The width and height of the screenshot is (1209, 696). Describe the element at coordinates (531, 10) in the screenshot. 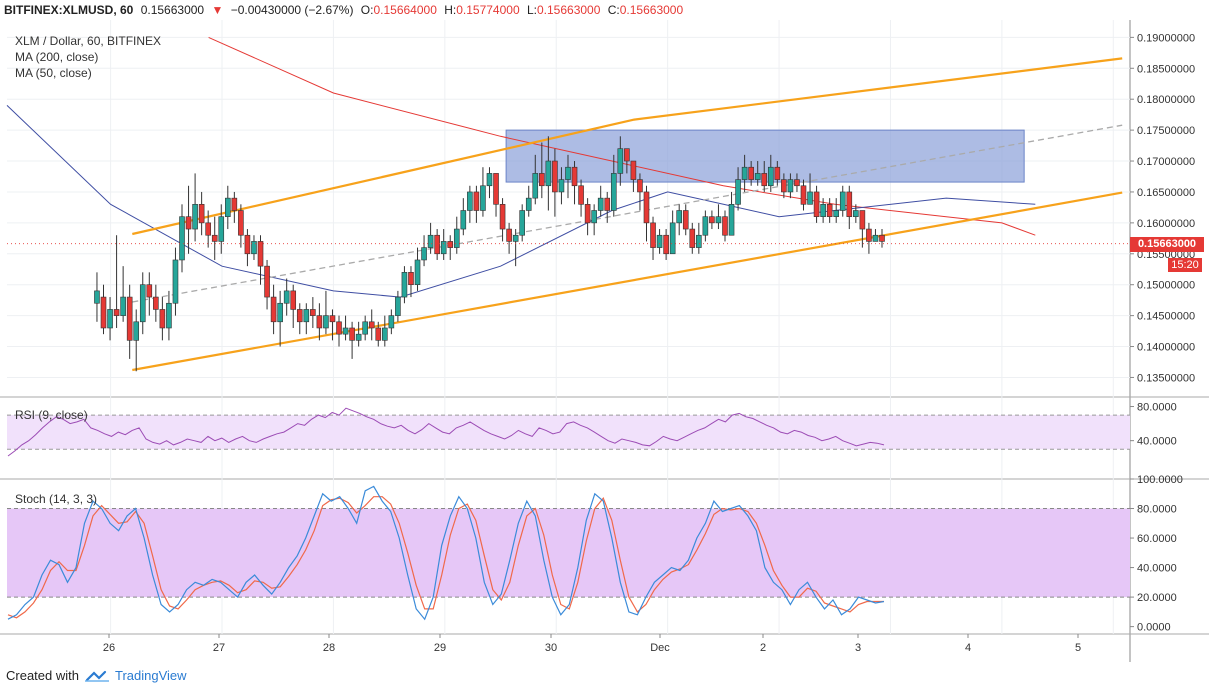

I see `low-label: L:` at that location.